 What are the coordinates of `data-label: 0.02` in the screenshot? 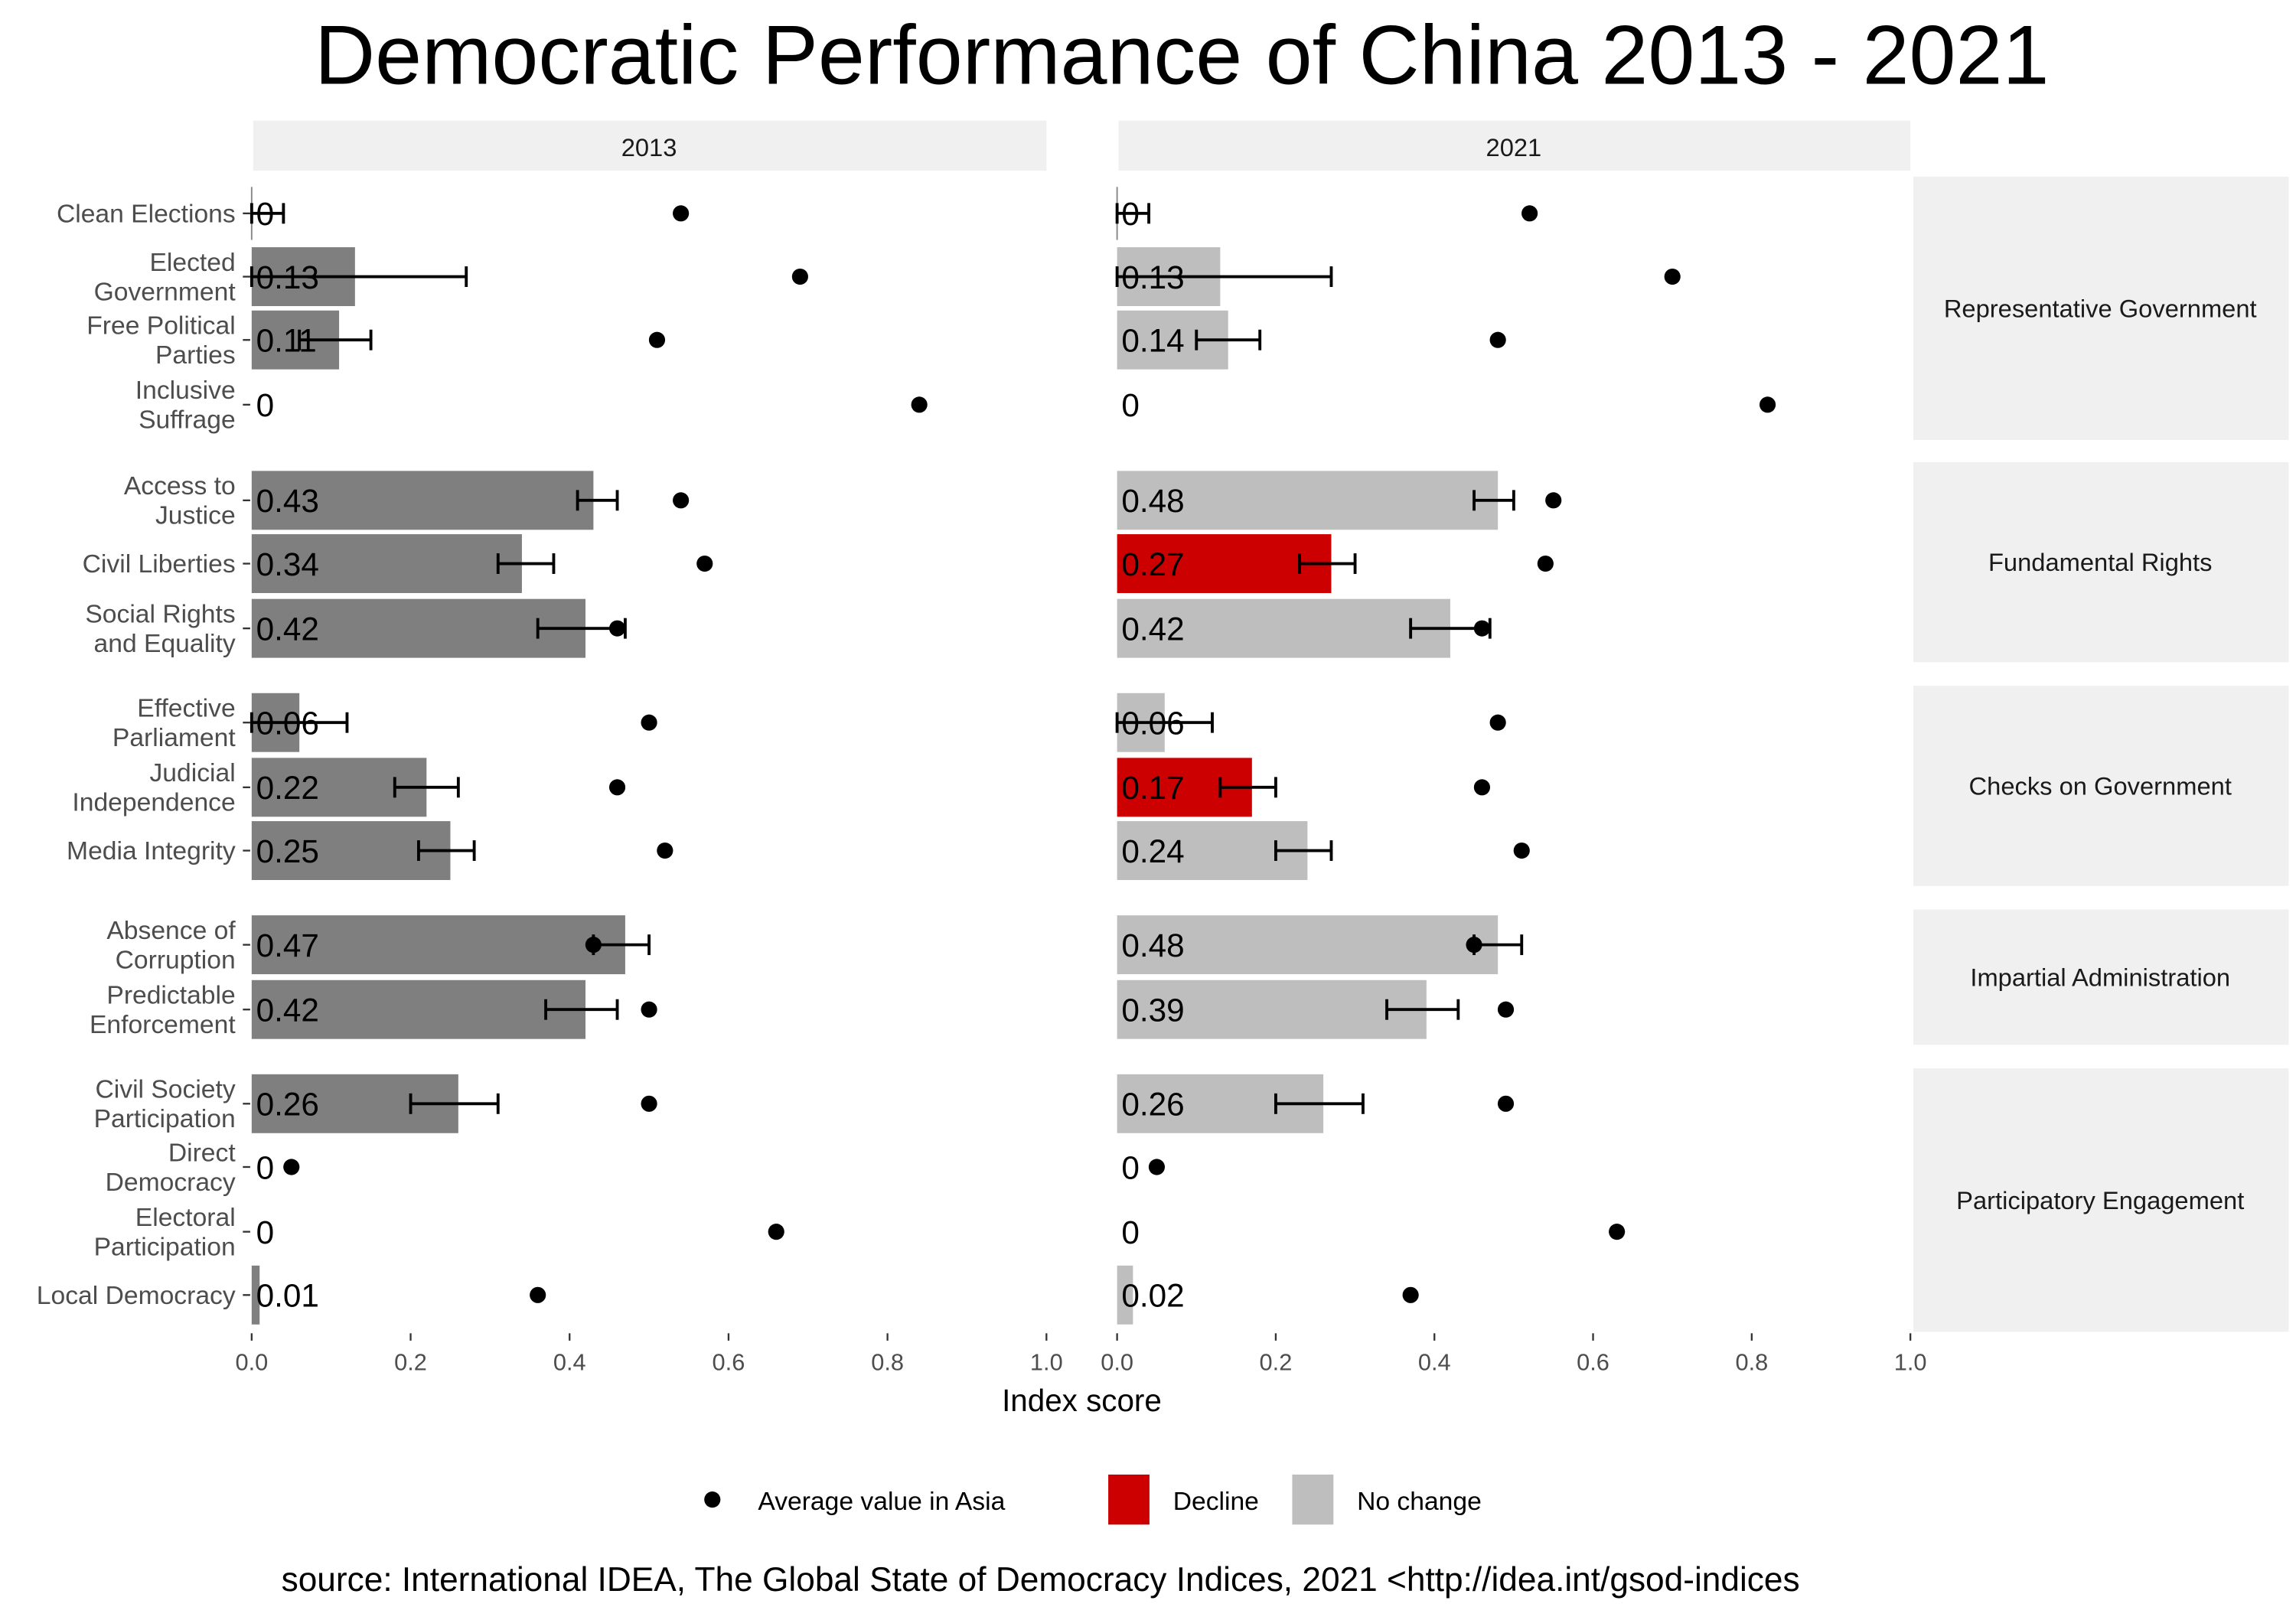 It's located at (1152, 1296).